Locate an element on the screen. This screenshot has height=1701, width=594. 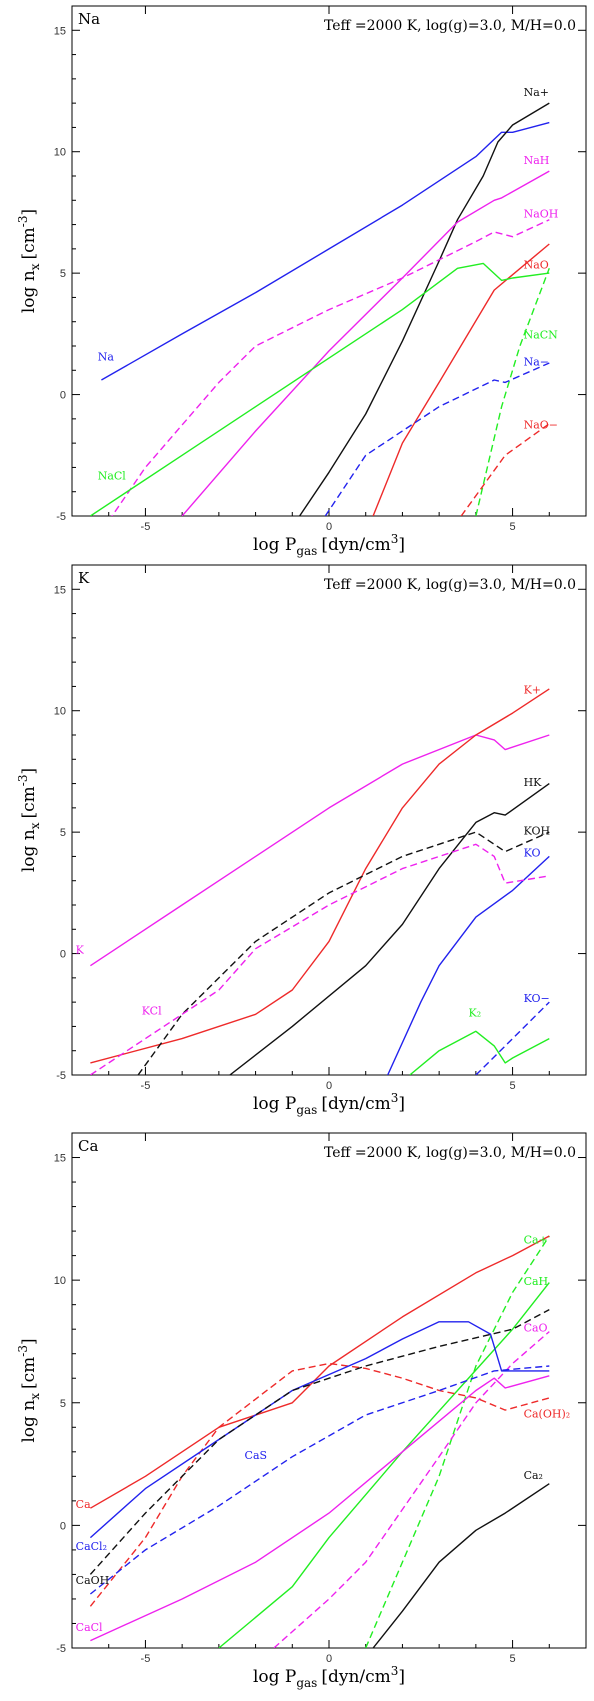
series-label: Ca(OH)₂ is located at coordinates (547, 1413).